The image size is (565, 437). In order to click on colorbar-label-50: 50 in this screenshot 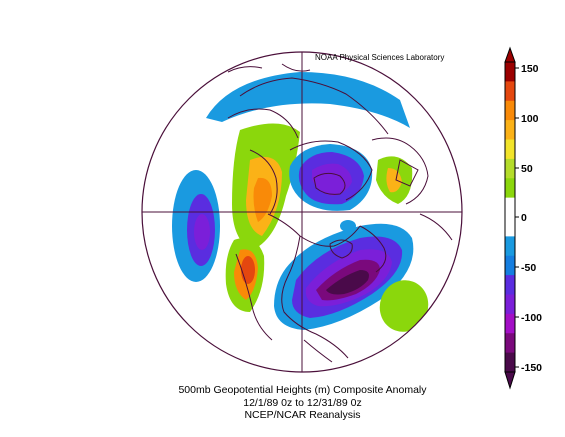, I will do `click(527, 169)`.